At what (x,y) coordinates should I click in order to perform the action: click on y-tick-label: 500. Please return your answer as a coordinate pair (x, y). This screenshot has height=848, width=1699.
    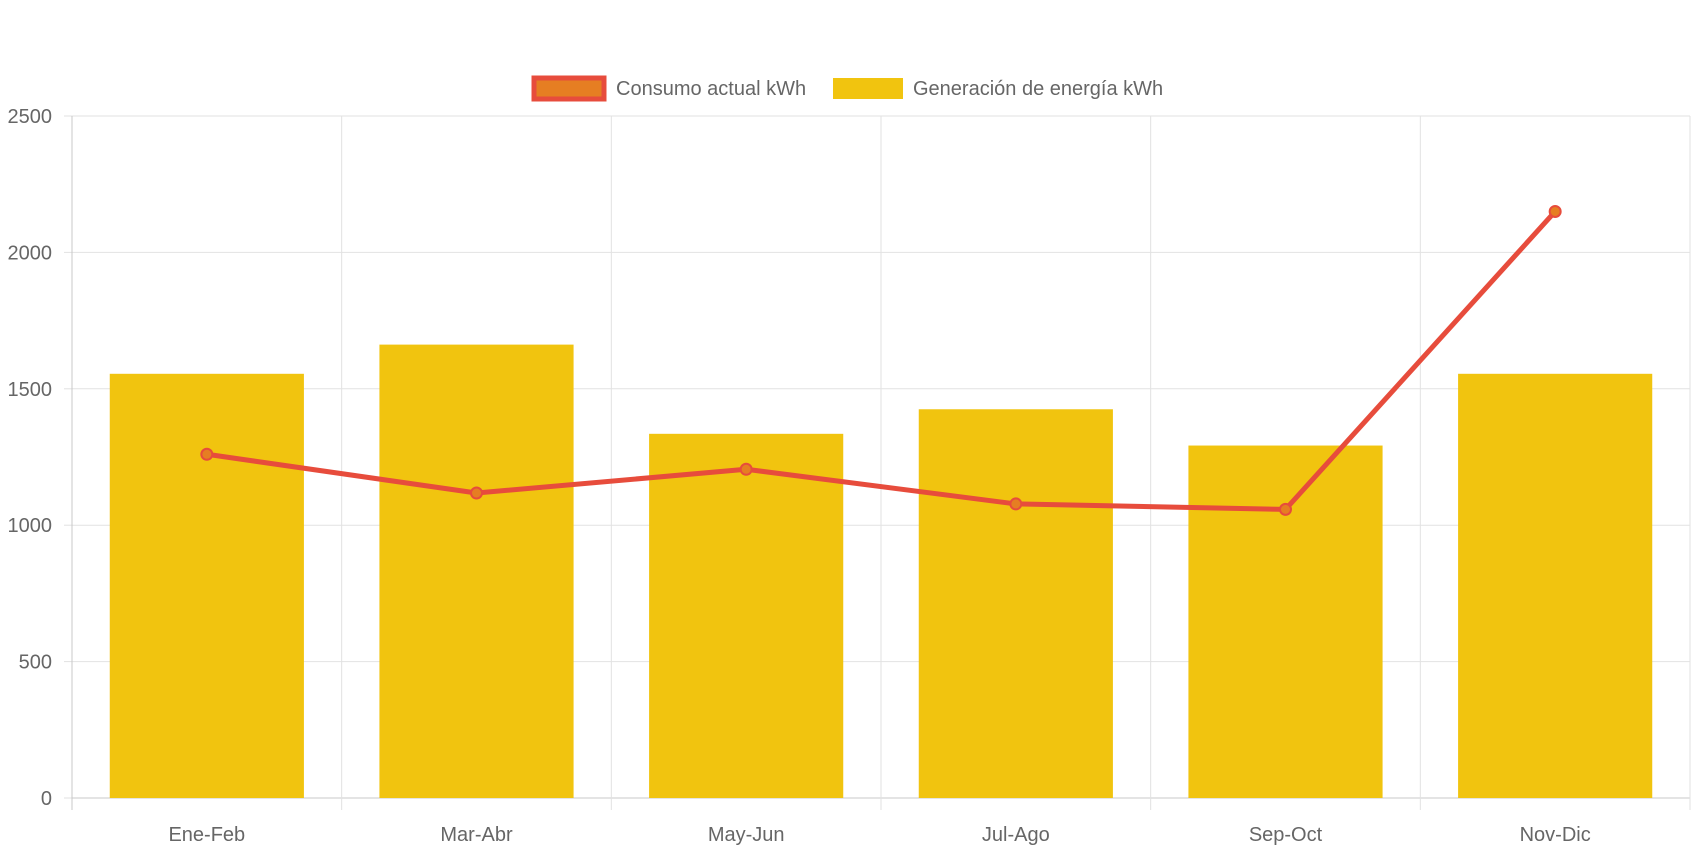
    Looking at the image, I should click on (35, 663).